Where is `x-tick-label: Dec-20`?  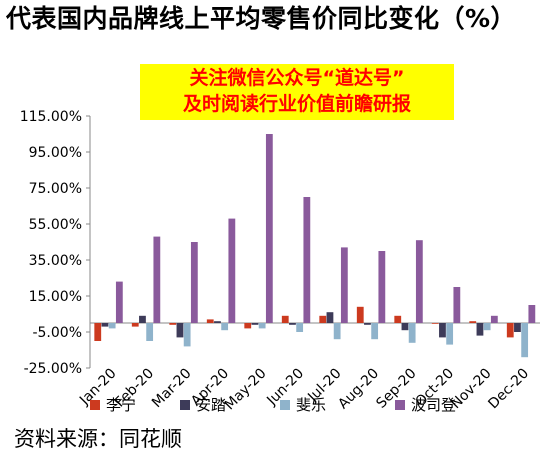
x-tick-label: Dec-20 is located at coordinates (508, 389).